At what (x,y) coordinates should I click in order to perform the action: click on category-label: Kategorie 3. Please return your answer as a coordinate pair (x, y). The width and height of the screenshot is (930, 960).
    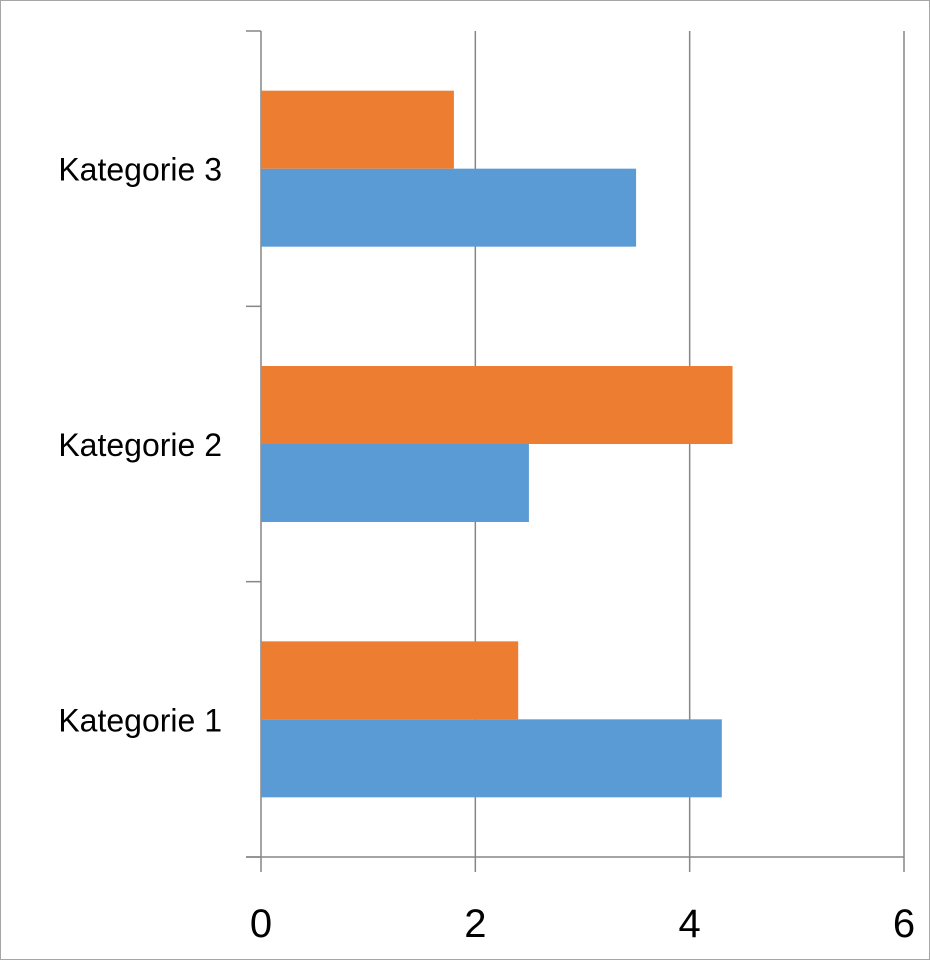
    Looking at the image, I should click on (140, 170).